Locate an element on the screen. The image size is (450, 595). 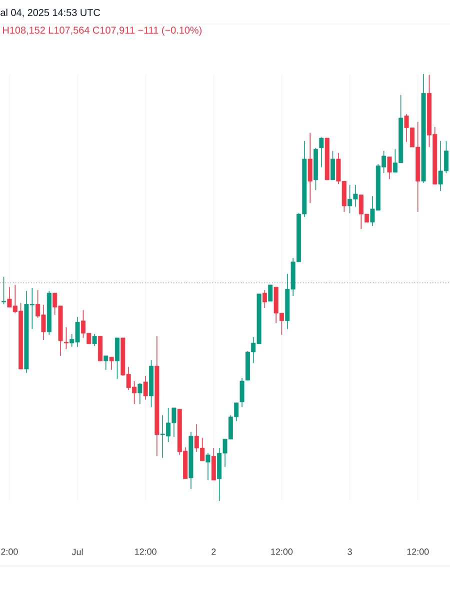
x-tick-label: 3 is located at coordinates (350, 551).